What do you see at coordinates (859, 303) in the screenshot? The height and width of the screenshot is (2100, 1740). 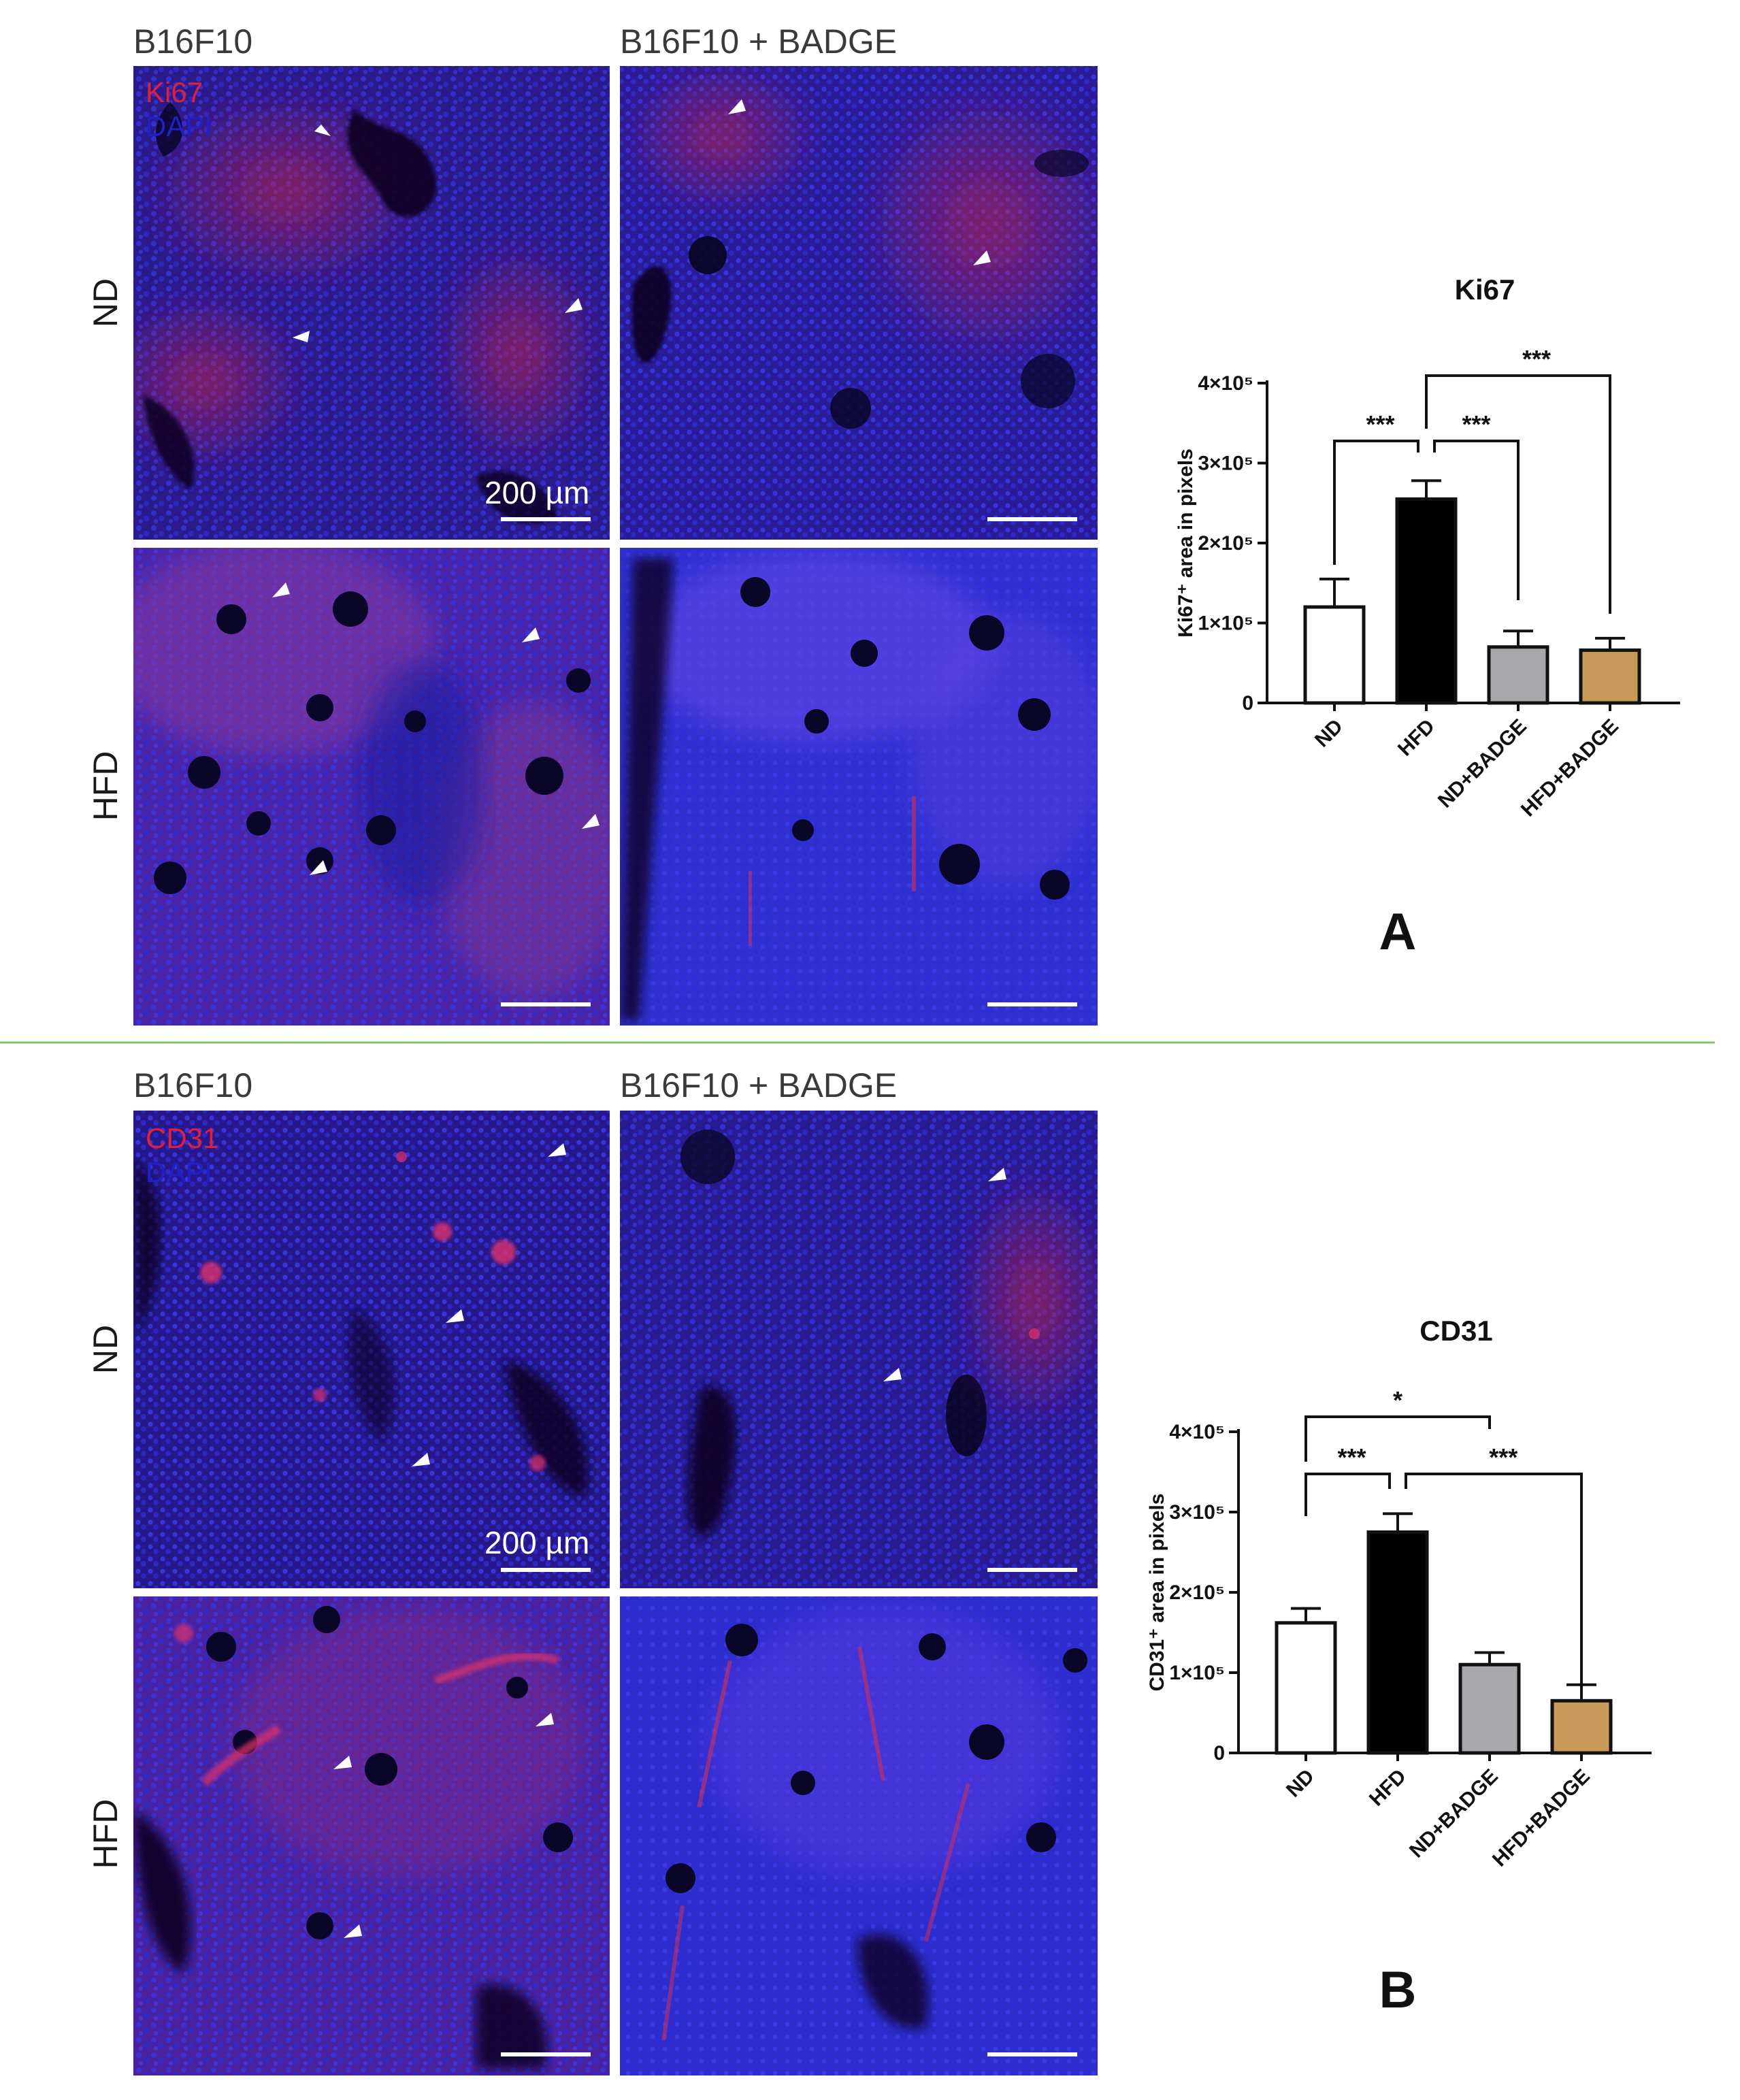 I see `micrograph-ki67-nd-badge` at bounding box center [859, 303].